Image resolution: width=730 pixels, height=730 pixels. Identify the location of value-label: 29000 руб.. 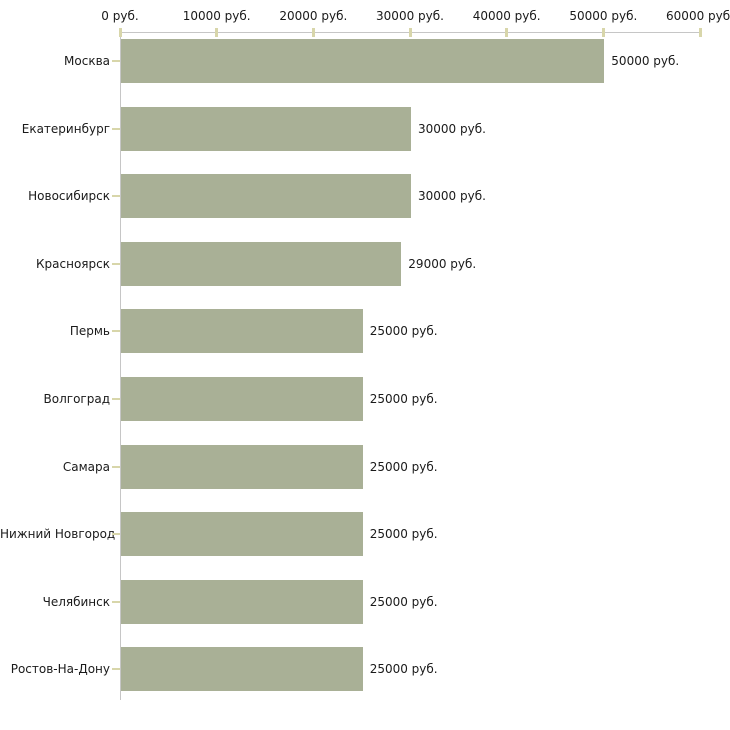
(442, 263).